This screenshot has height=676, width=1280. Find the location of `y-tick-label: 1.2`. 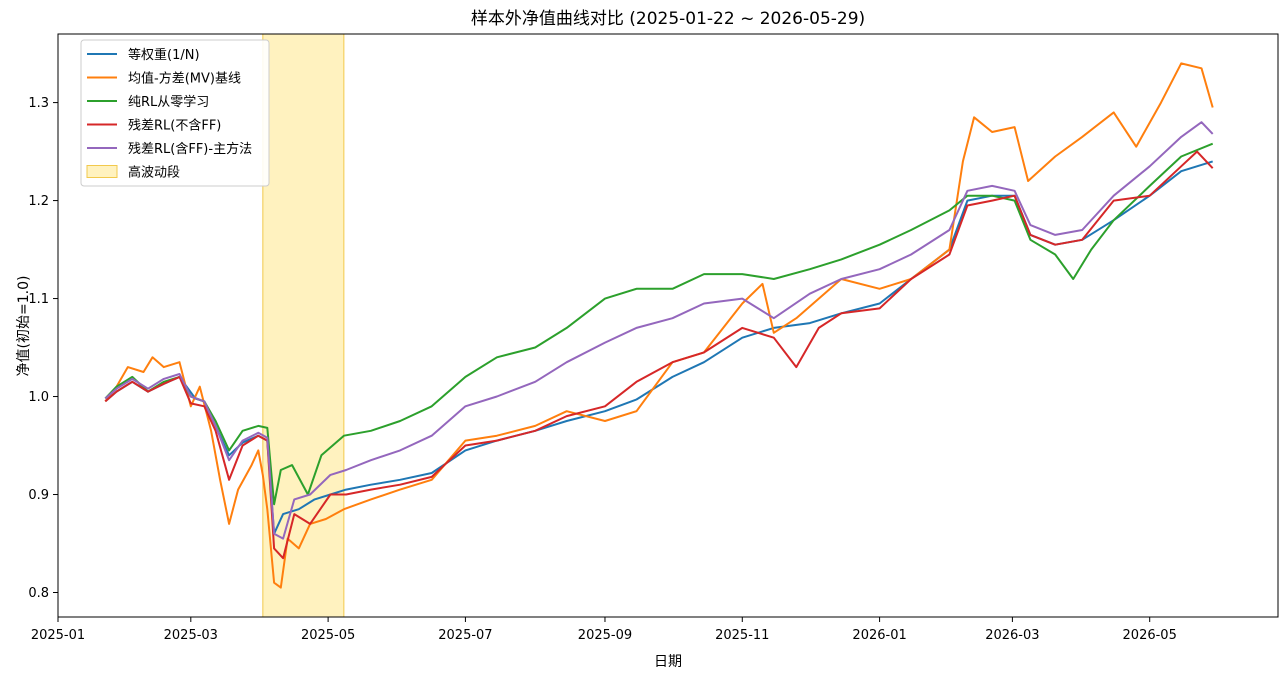

y-tick-label: 1.2 is located at coordinates (38, 201).